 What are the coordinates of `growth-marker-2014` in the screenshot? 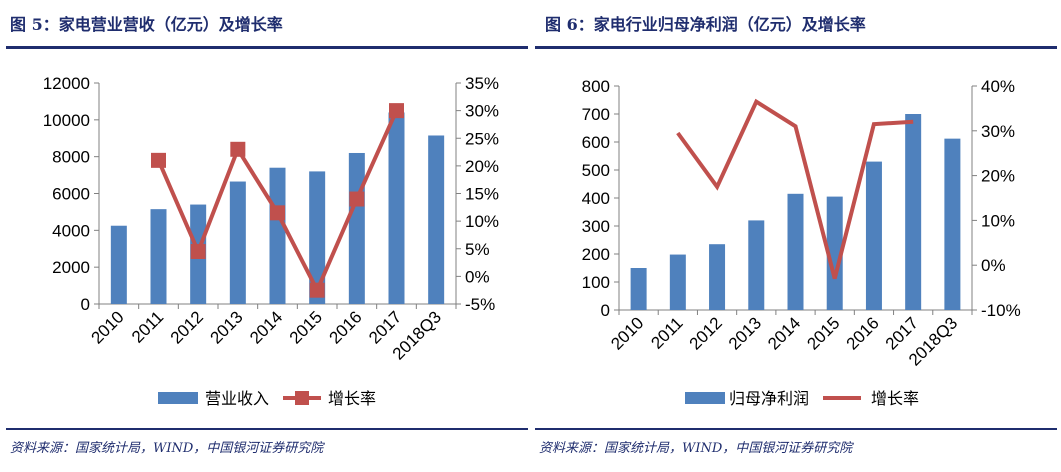 It's located at (277, 213).